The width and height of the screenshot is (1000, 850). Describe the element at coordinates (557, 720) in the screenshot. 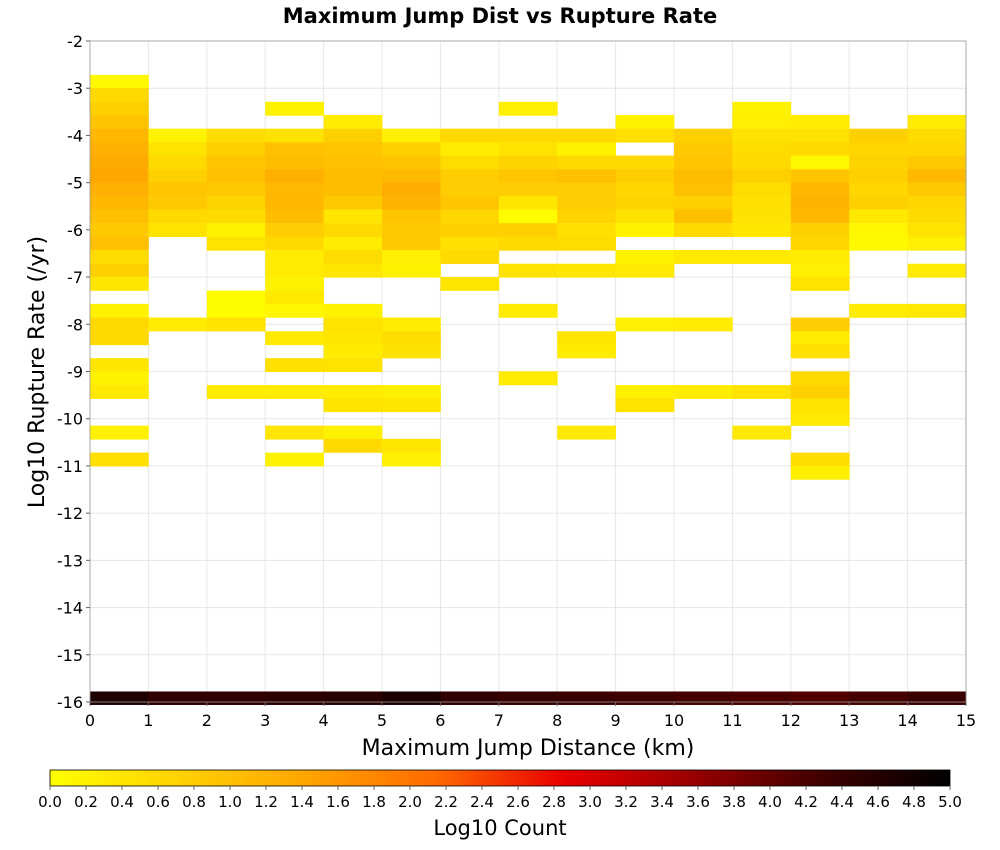

I see `x-tick-label: 8` at that location.